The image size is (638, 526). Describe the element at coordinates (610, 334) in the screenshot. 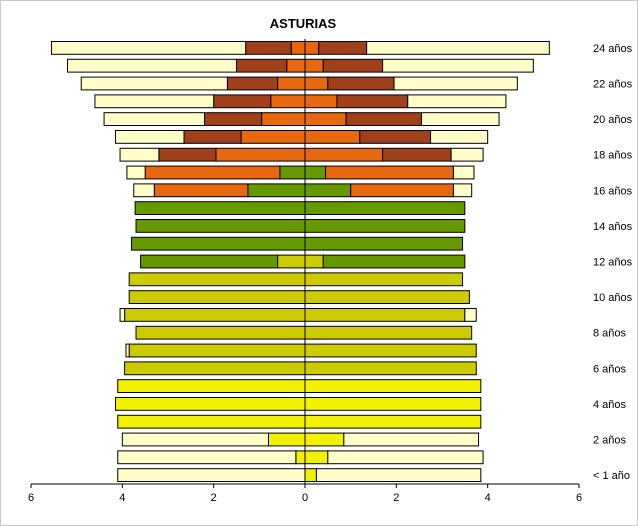

I see `y-tick-label: 8 años` at that location.